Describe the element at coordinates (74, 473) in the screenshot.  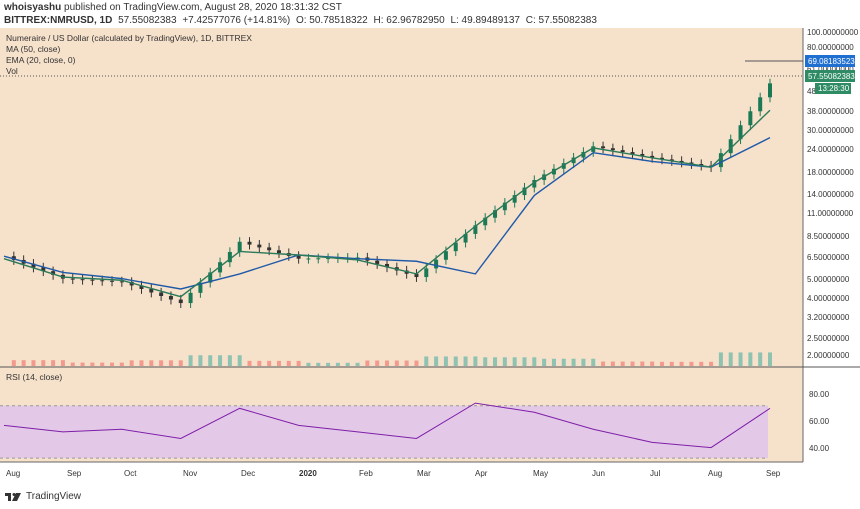
I see `month-label: Sep` at that location.